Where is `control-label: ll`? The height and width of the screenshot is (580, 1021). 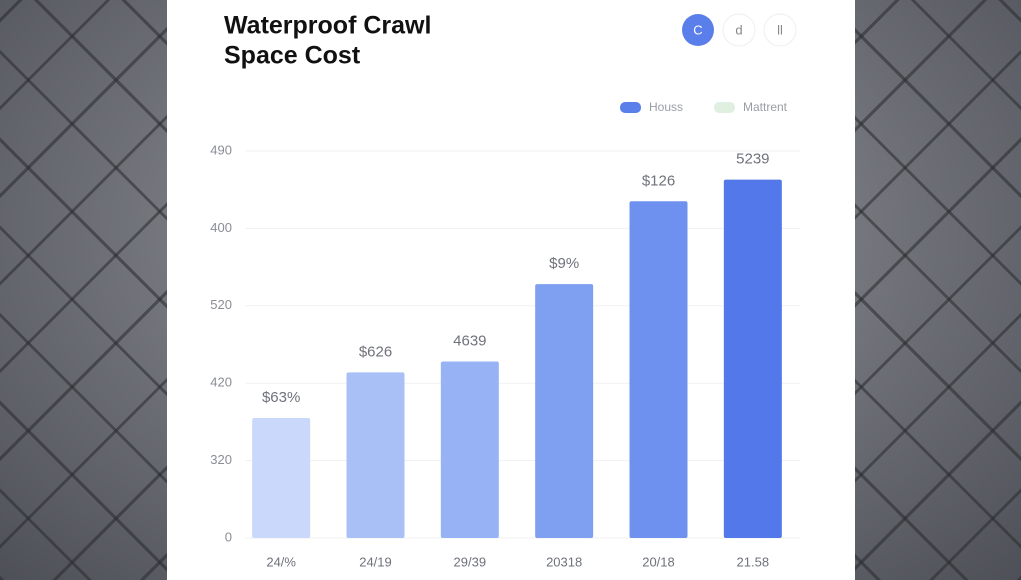 control-label: ll is located at coordinates (780, 29).